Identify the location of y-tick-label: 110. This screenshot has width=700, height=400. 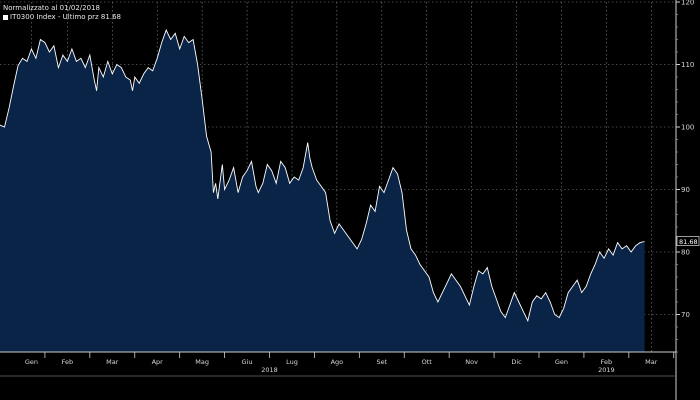
(687, 65).